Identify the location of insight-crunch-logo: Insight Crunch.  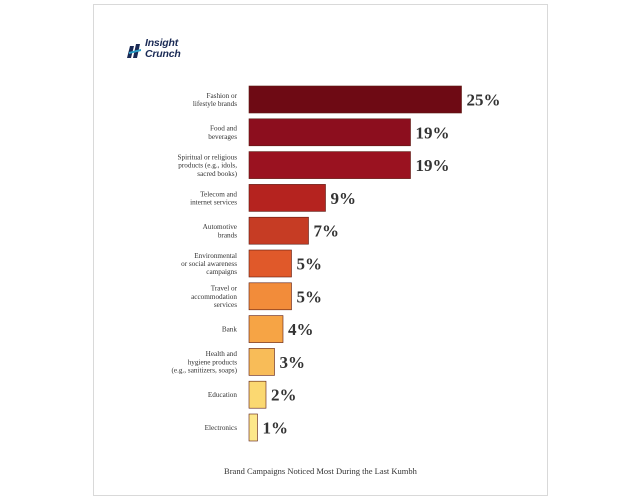
(164, 52).